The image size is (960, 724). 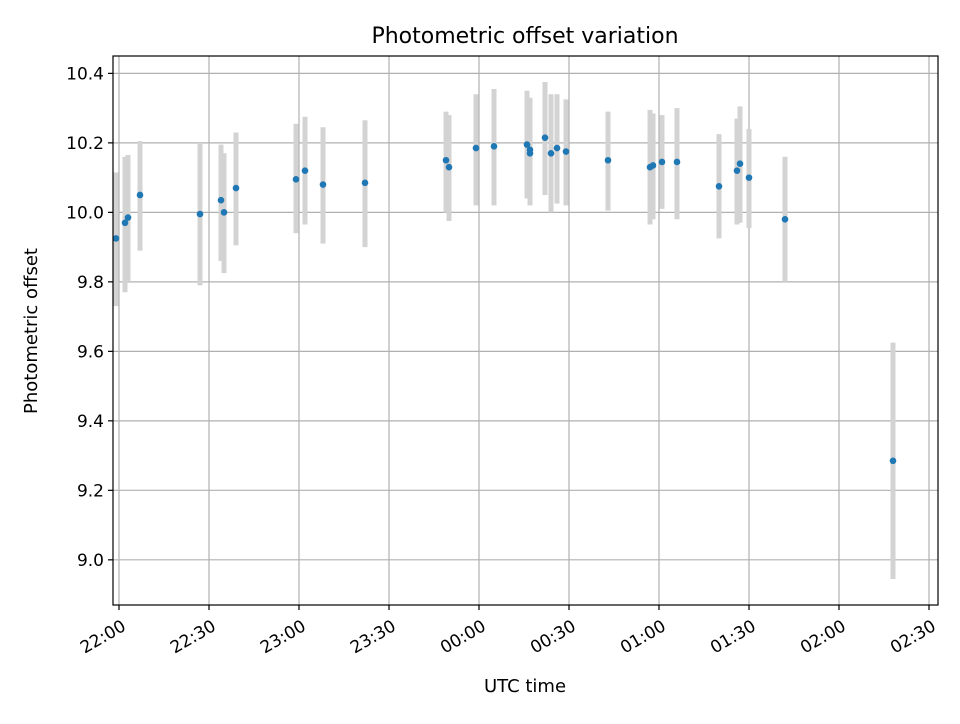 I want to click on x-tick-label: 23:00, so click(x=283, y=637).